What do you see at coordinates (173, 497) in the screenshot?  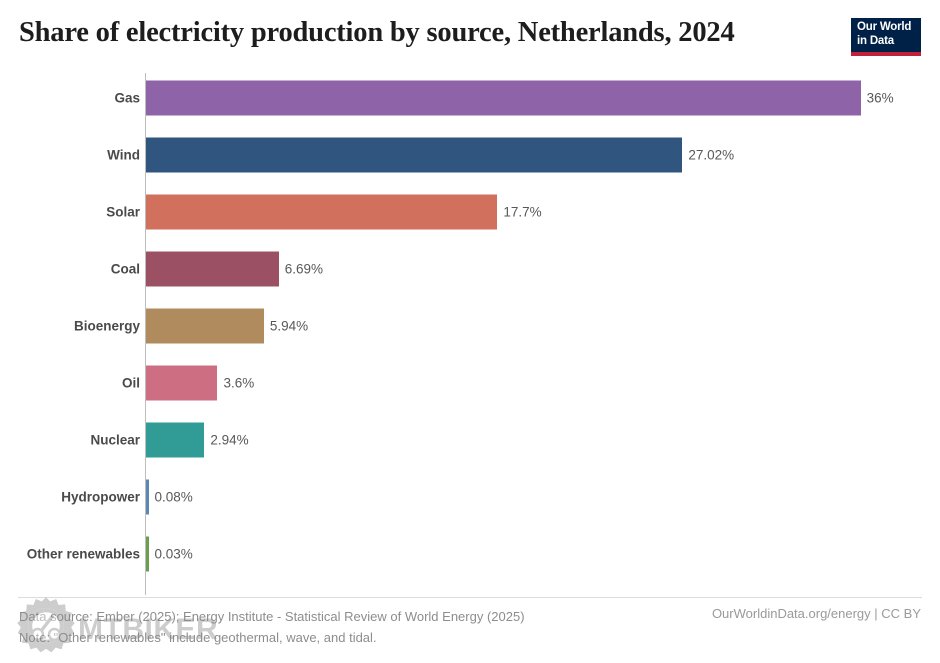 I see `bar-value-label: 0.08%` at bounding box center [173, 497].